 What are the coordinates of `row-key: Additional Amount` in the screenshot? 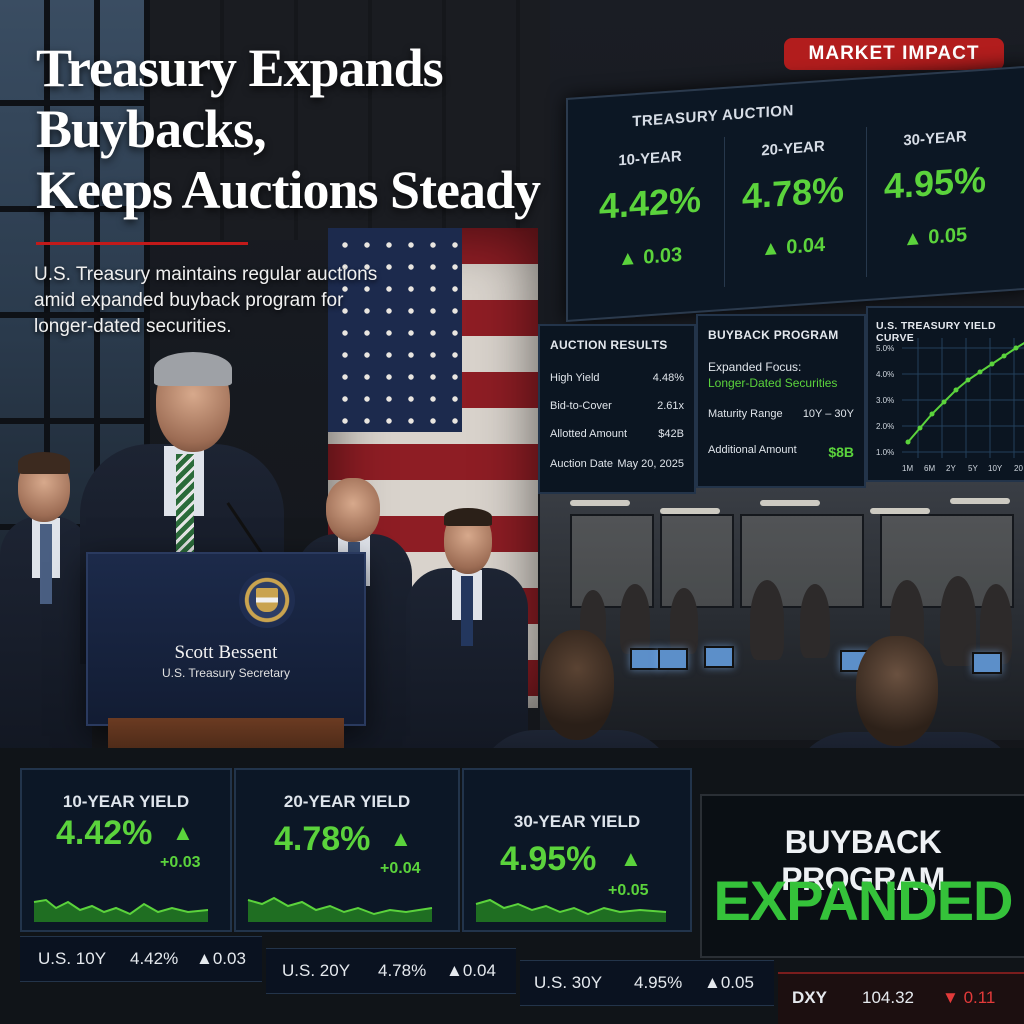 It's located at (752, 450).